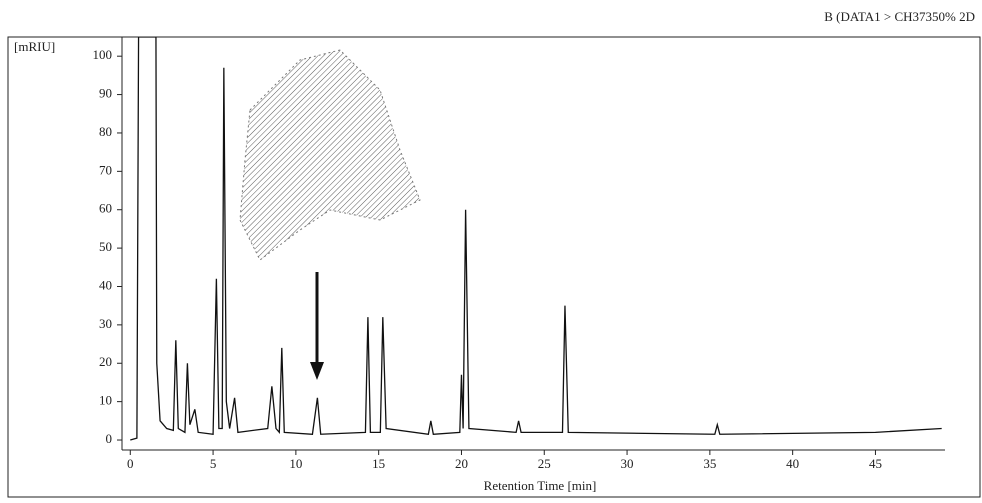 This screenshot has width=982, height=503. I want to click on x-tick-label: 10, so click(295, 463).